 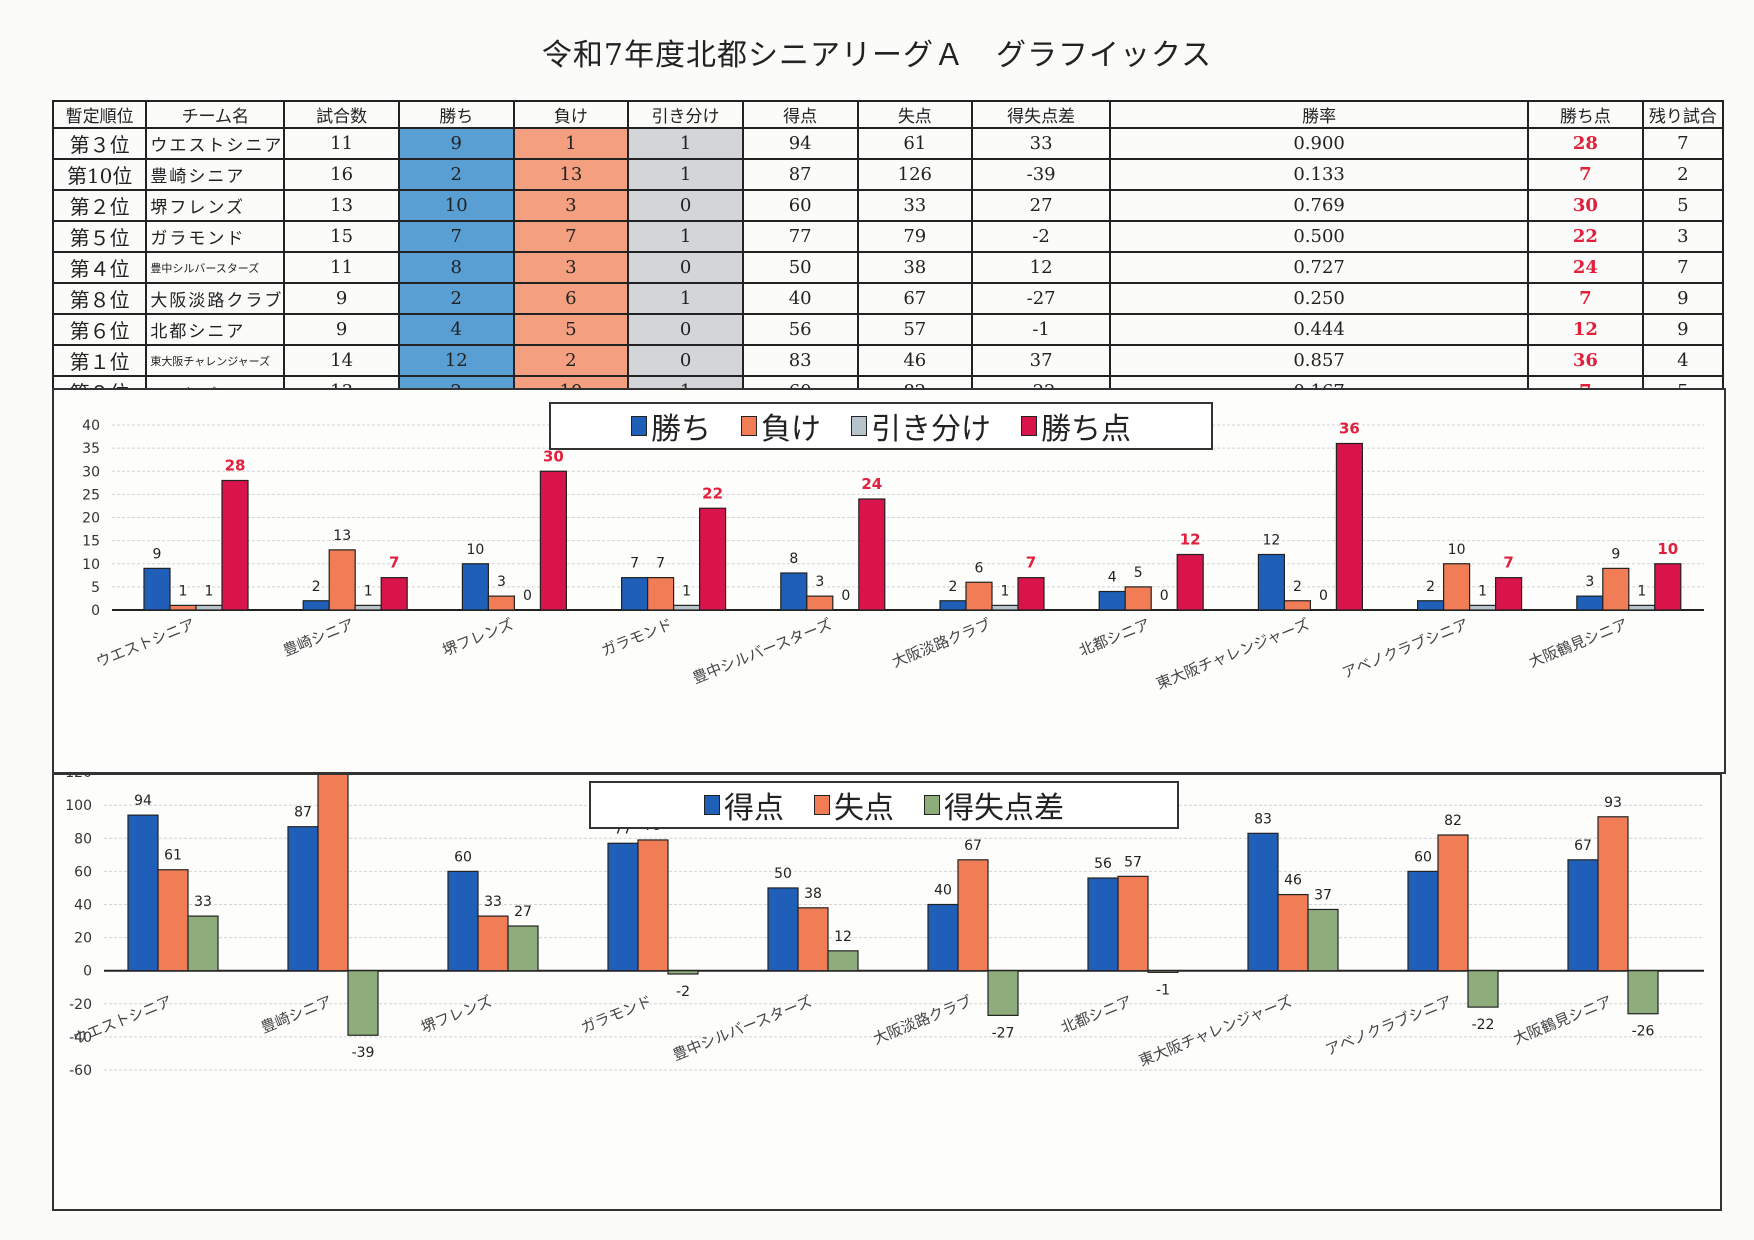 I want to click on data-label: 57, so click(x=1133, y=862).